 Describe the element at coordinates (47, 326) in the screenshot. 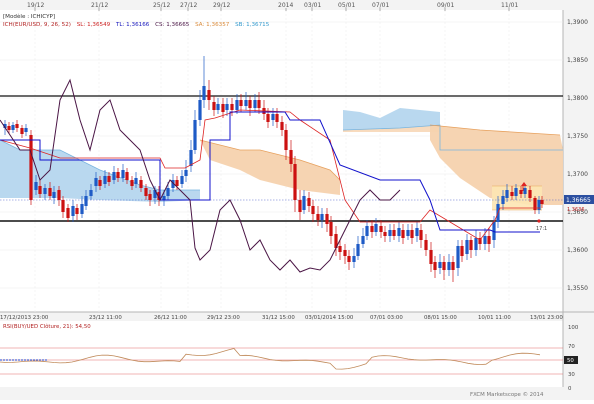

I see `rsi-label: RSI(BUY/UED Clôture, 21): 54,50` at that location.